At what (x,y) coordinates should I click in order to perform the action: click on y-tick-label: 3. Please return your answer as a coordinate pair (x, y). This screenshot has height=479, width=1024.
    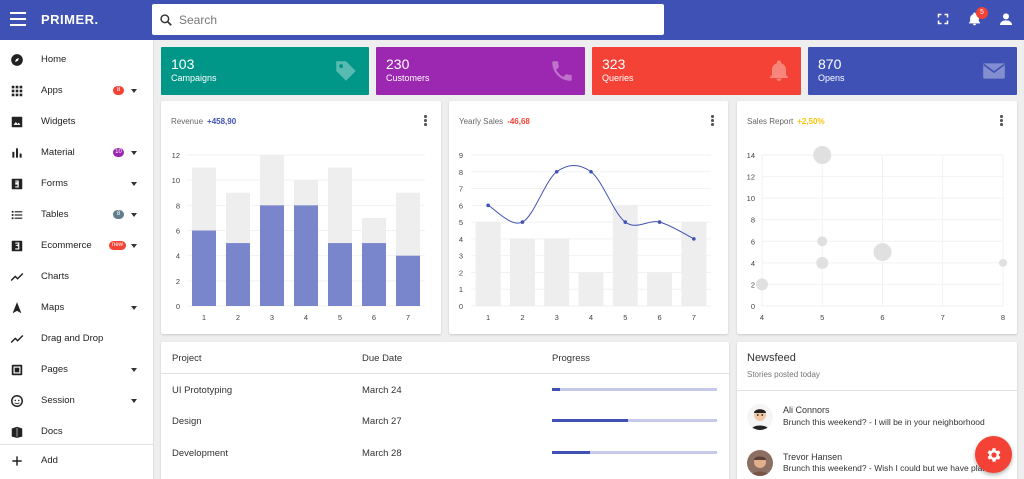
    Looking at the image, I should click on (461, 256).